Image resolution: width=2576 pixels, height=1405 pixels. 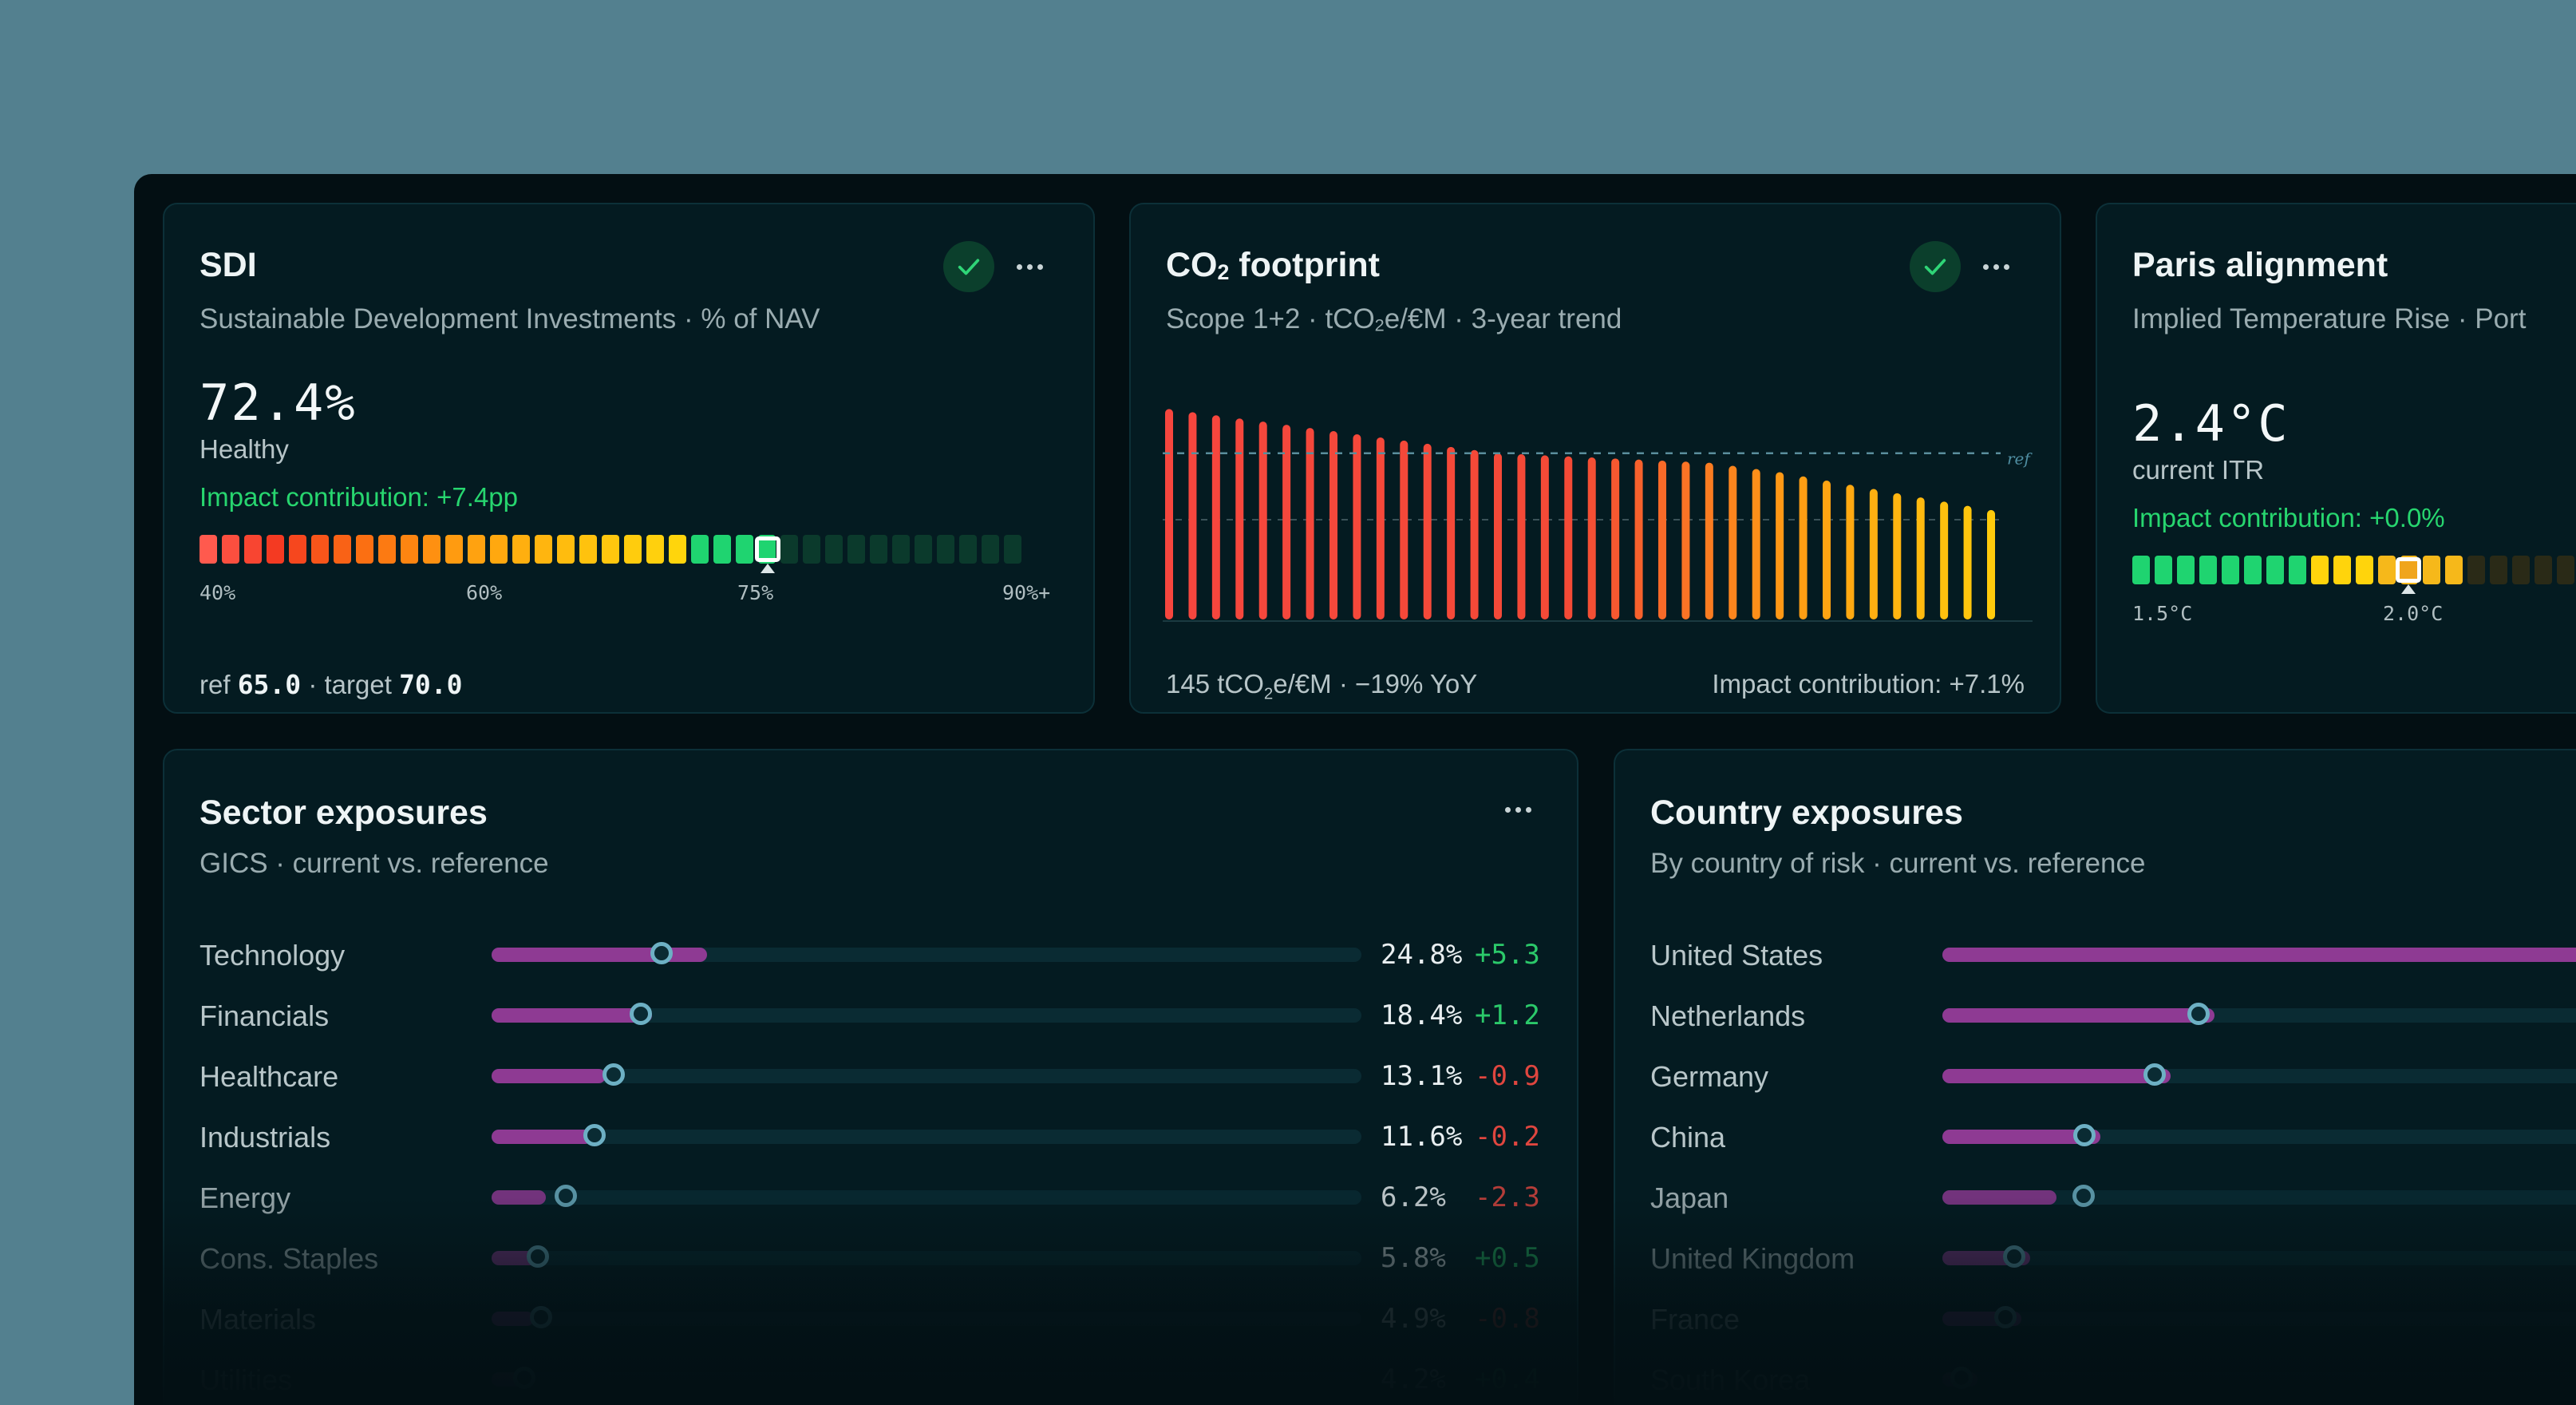 I want to click on country-row-germany: Germany, so click(x=2113, y=1076).